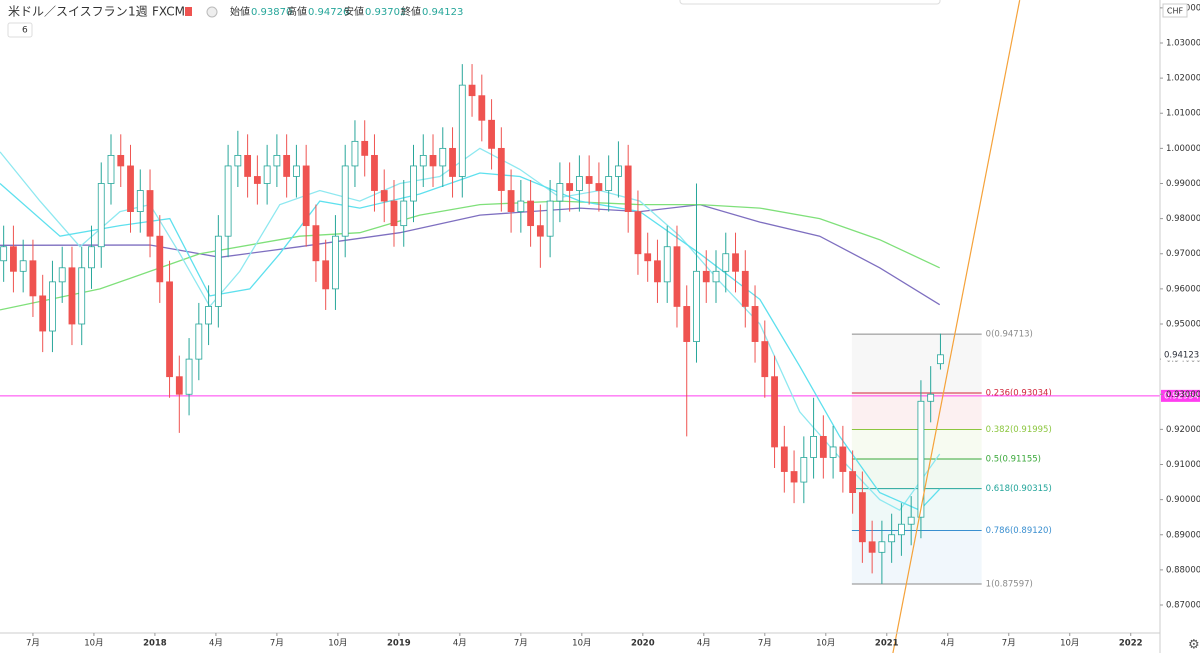 The width and height of the screenshot is (1200, 653). Describe the element at coordinates (1019, 531) in the screenshot. I see `fib-label: 0.786(0.89120)` at that location.